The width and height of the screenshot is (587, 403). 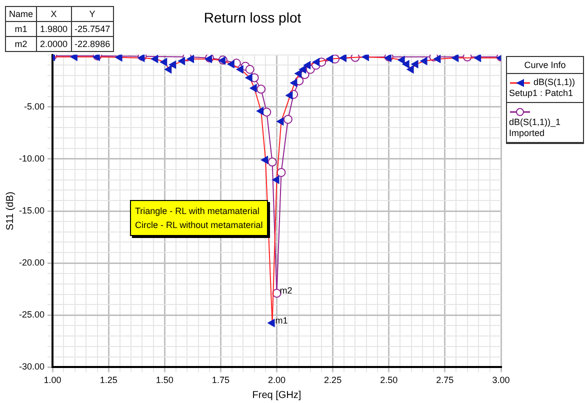 I want to click on y-tick-label: -20.00, so click(x=31, y=263).